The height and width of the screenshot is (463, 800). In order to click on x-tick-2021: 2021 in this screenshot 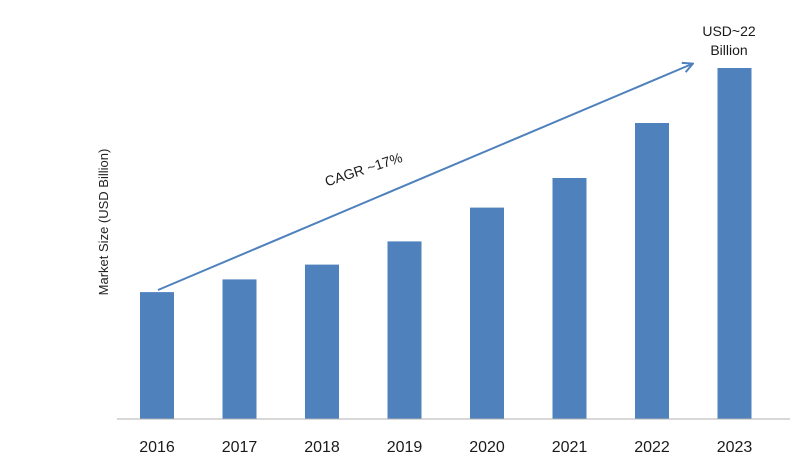, I will do `click(570, 447)`.